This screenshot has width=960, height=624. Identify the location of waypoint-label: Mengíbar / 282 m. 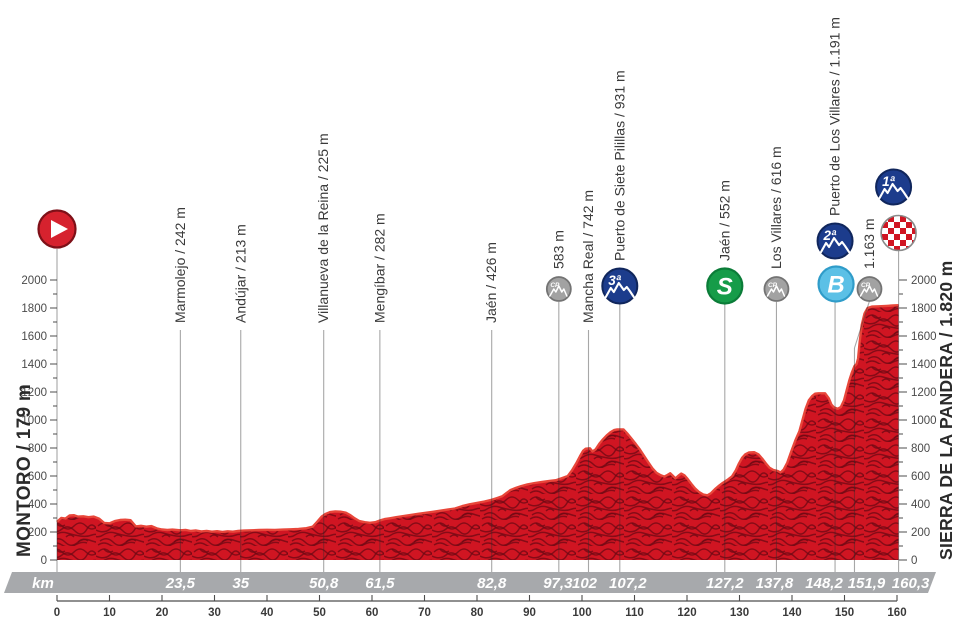
(379, 268).